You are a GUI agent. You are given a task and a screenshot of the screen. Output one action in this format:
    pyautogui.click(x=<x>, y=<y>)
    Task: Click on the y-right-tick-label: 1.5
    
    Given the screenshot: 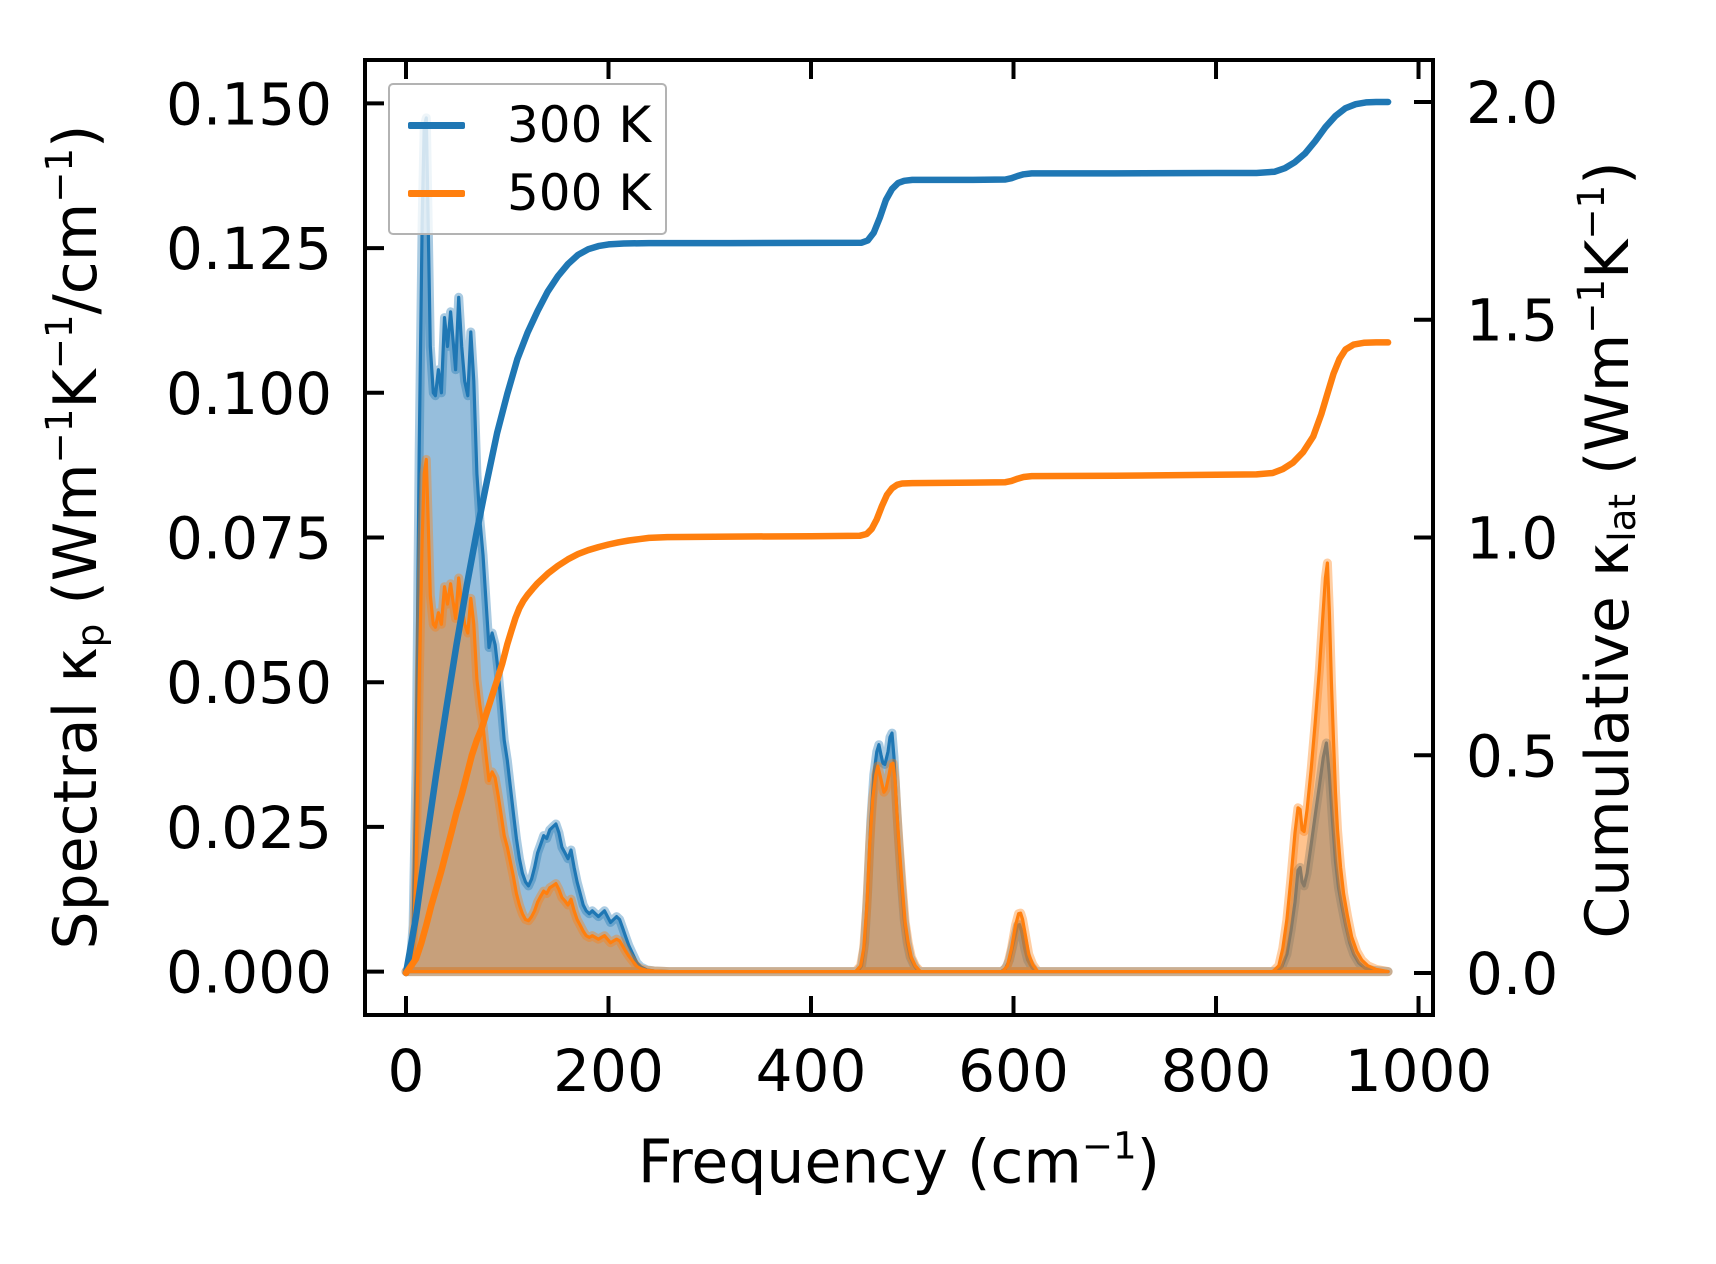 What is the action you would take?
    pyautogui.click(x=1512, y=321)
    